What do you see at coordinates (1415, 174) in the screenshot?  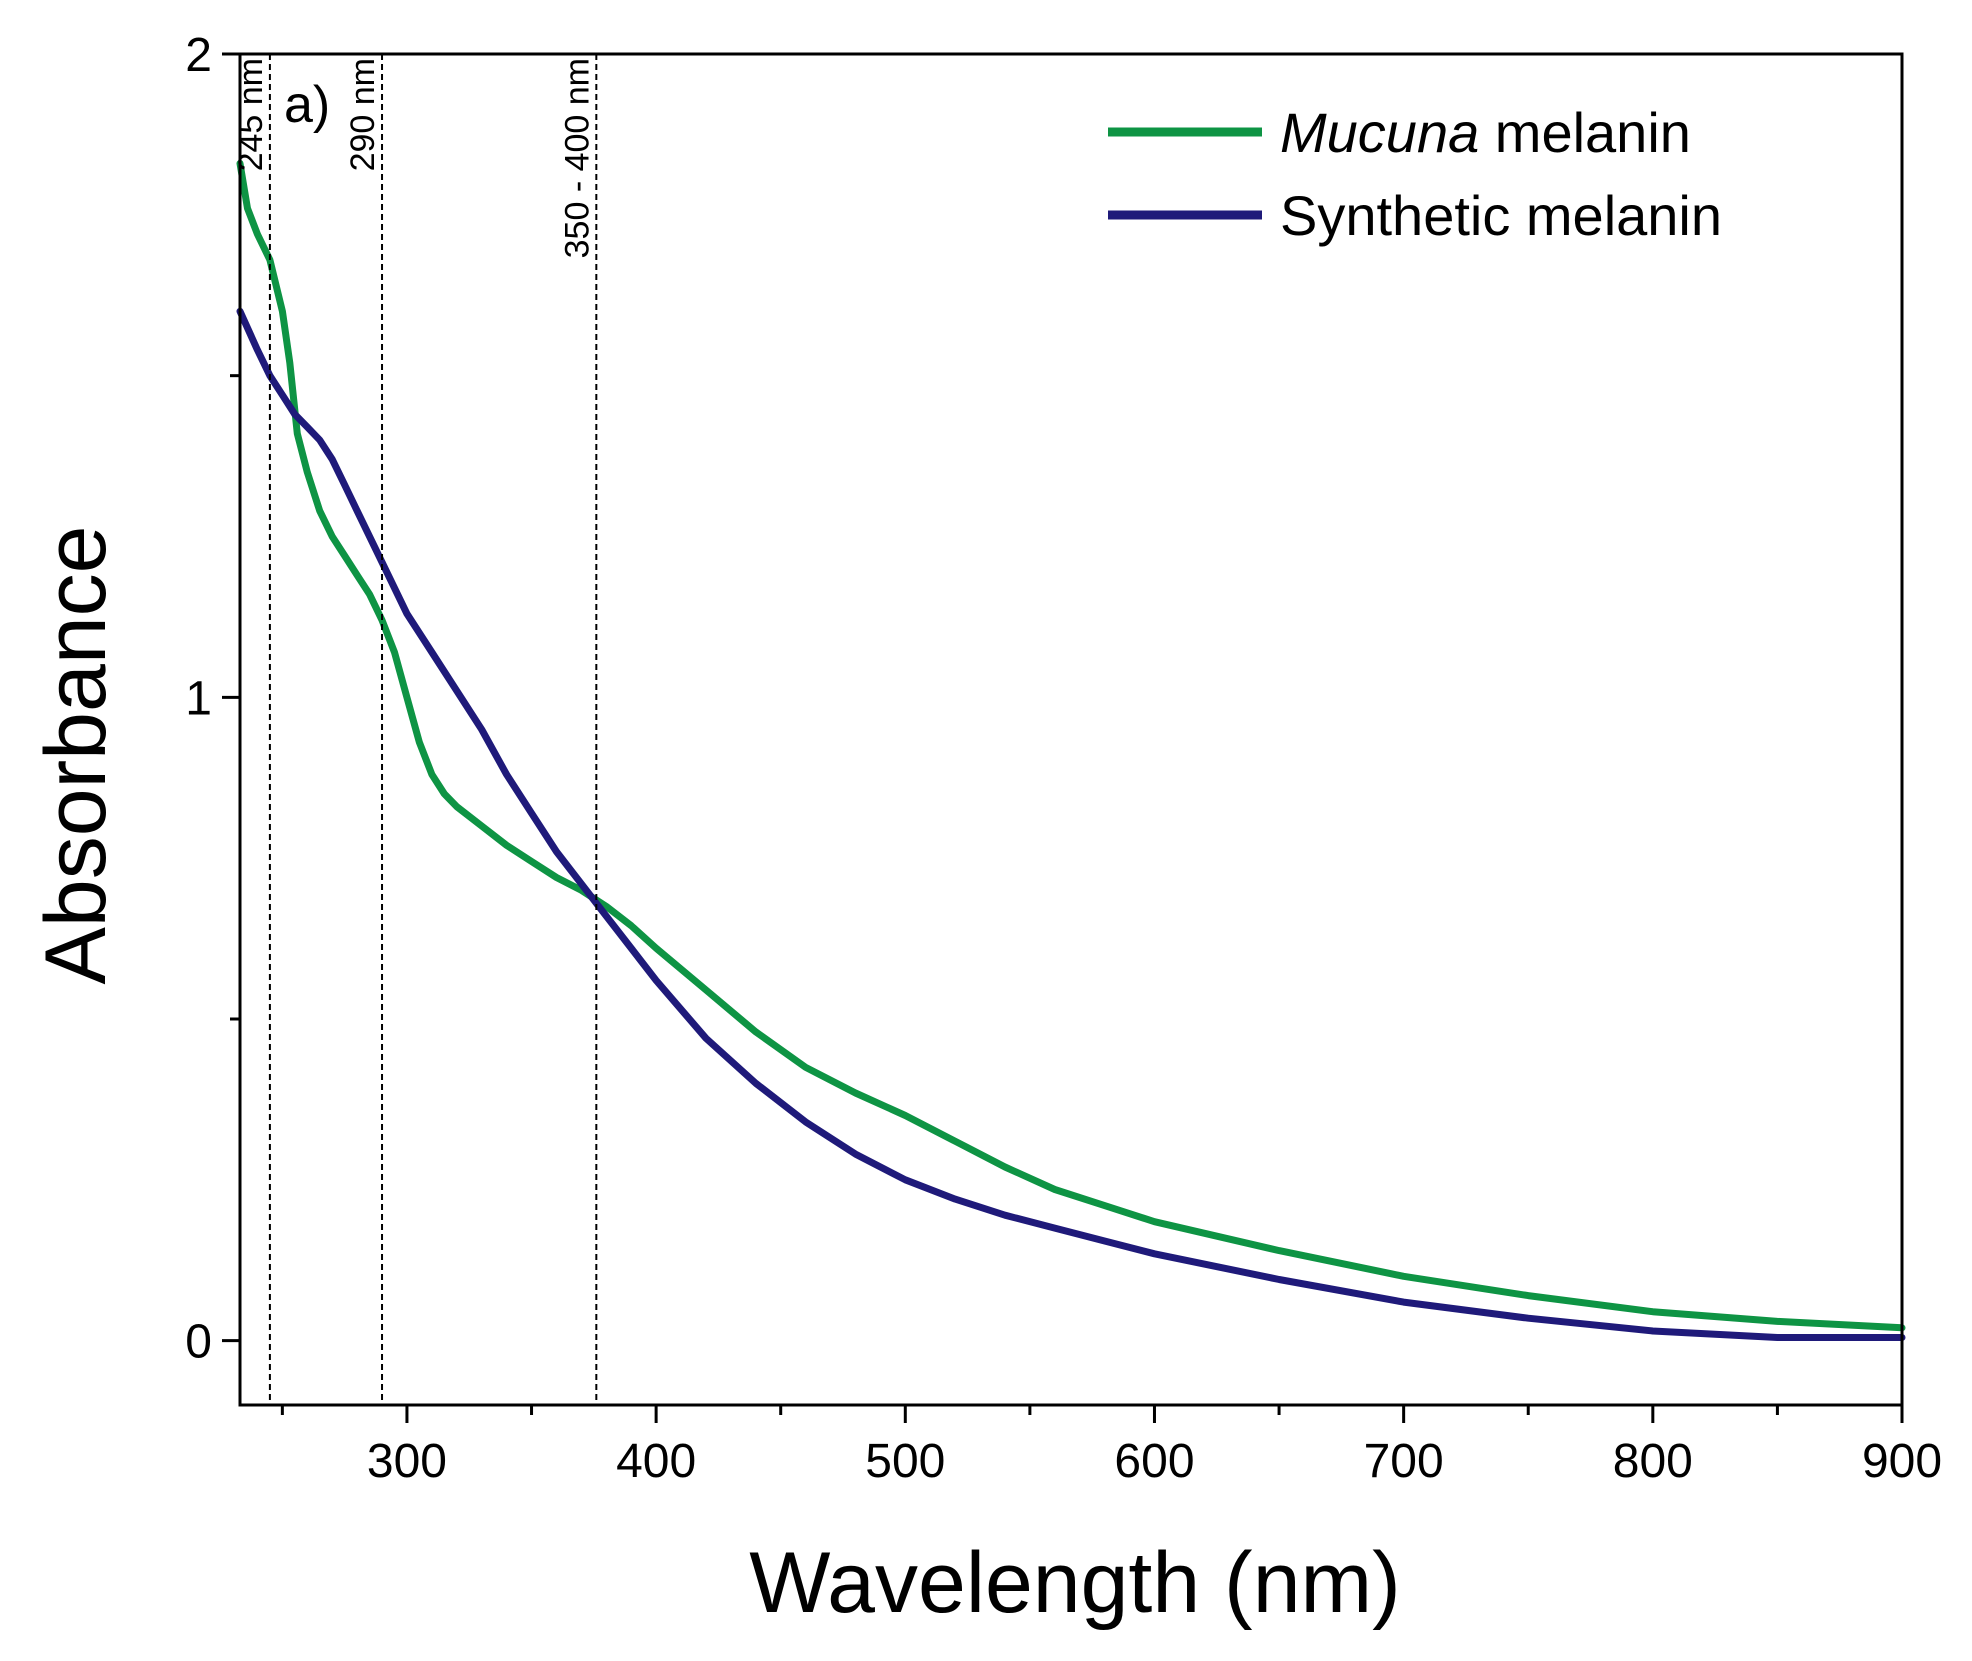 I see `legend: Mucuna melanin Synthetic melanin` at bounding box center [1415, 174].